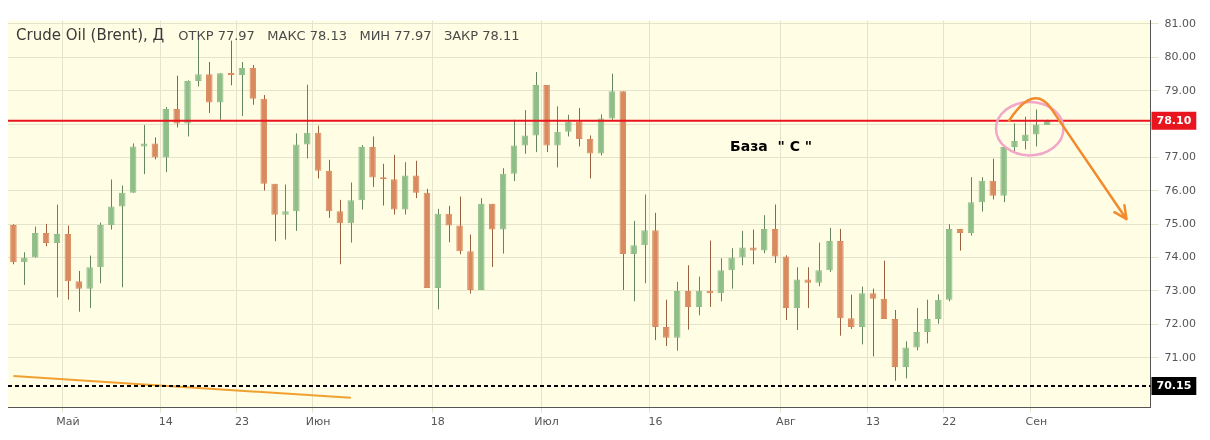 The image size is (1210, 440). I want to click on y-tick-label: 71.00, so click(1180, 357).